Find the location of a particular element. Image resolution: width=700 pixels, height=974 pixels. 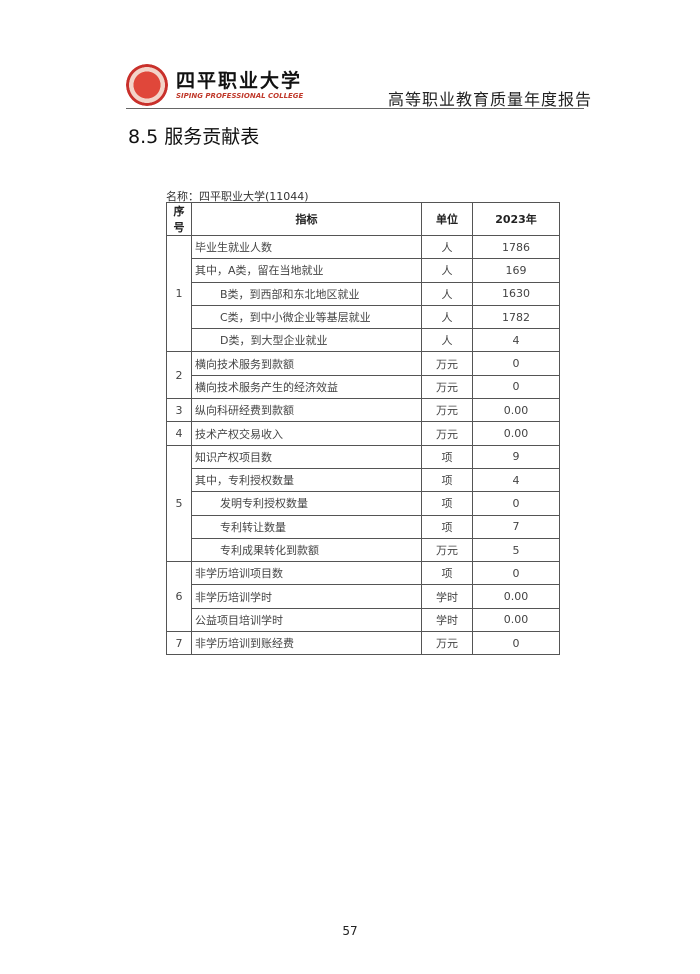

logo-chinese-name: 四平职业大学 is located at coordinates (239, 81).